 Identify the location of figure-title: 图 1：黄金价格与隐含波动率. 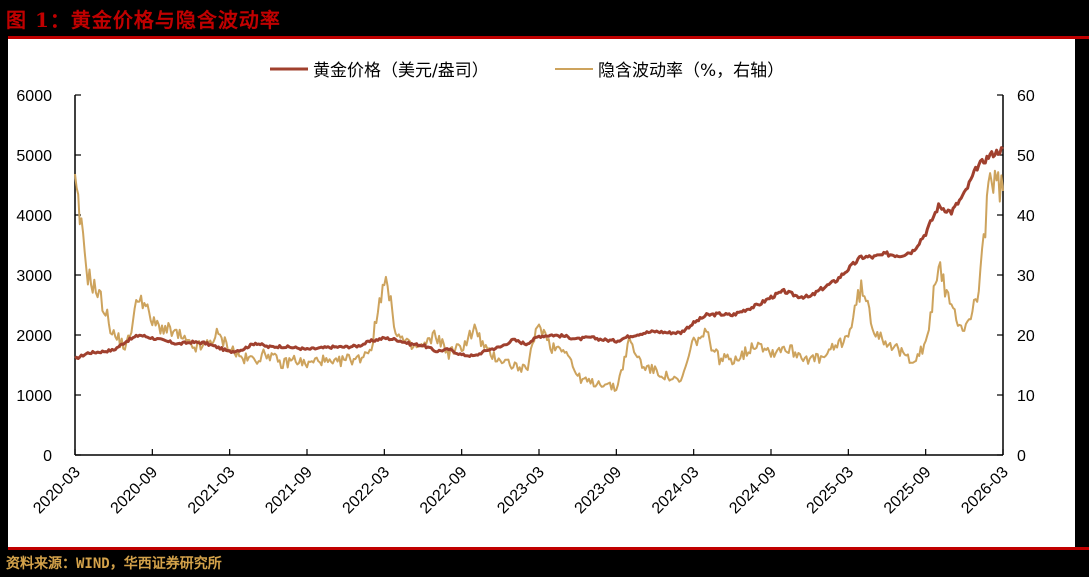
(143, 20).